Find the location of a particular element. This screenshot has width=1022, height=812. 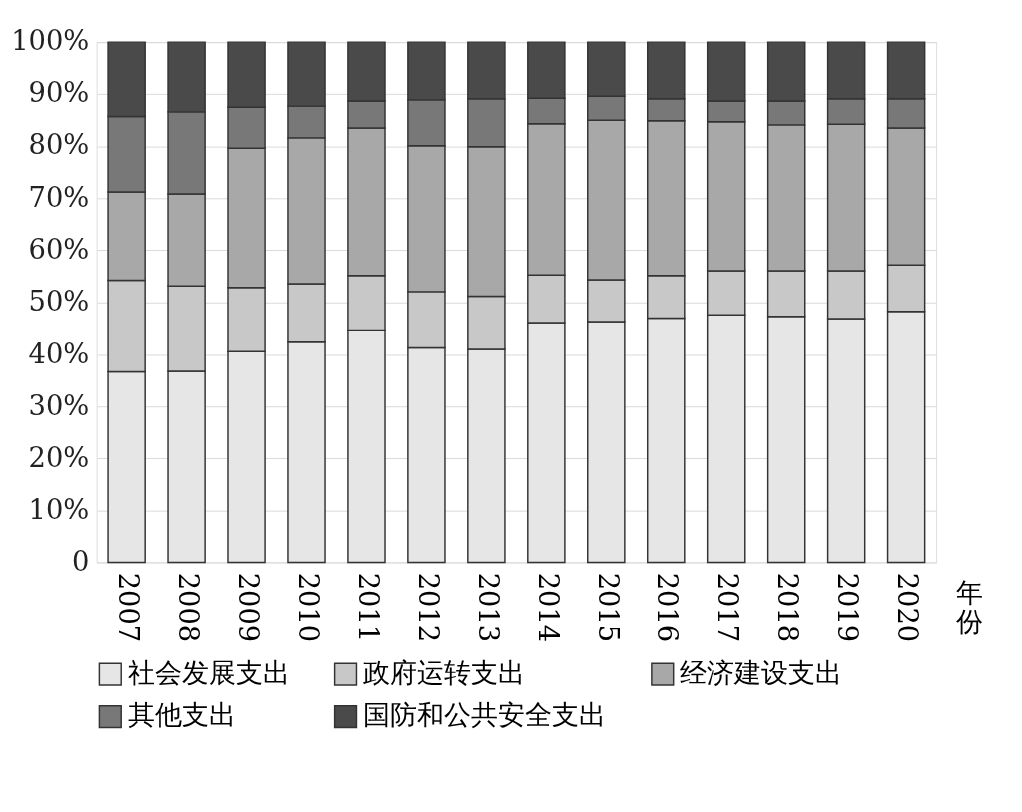

x-tick-label: 2020 is located at coordinates (908, 607).